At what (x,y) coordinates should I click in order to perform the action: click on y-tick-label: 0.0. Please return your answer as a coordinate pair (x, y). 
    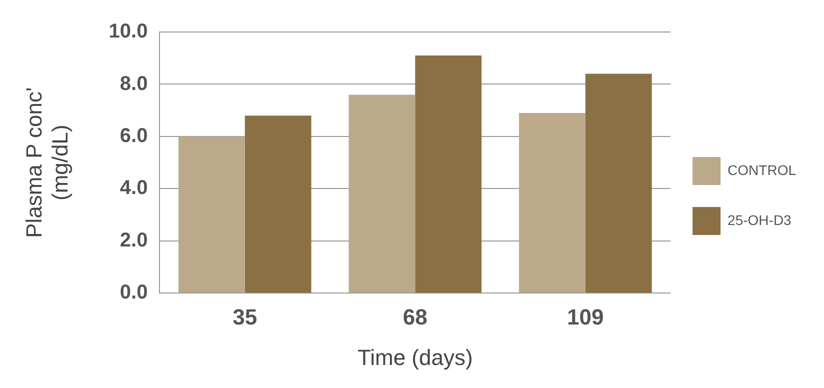
    Looking at the image, I should click on (134, 293).